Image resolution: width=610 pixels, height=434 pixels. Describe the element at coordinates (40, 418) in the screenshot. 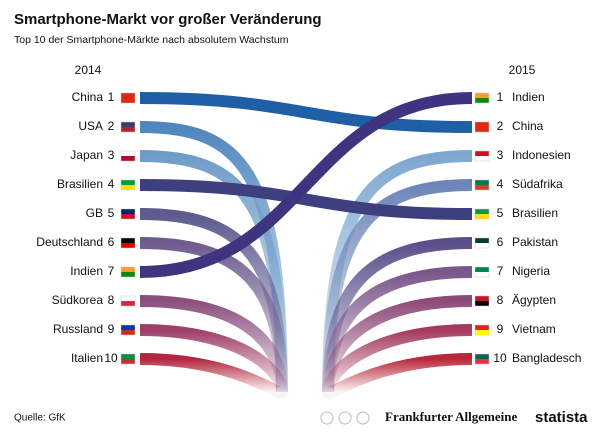

I see `source: Quelle: GfK` at that location.